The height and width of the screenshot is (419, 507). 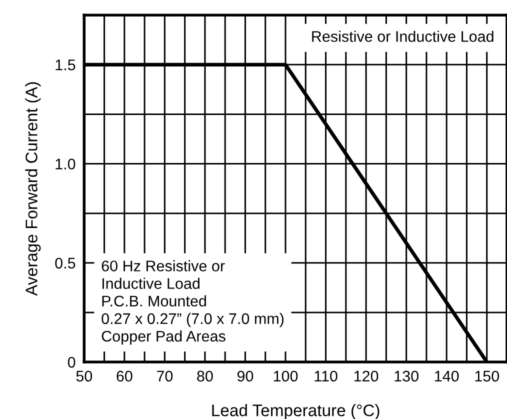 What do you see at coordinates (286, 376) in the screenshot?
I see `x-tick-label: 100` at bounding box center [286, 376].